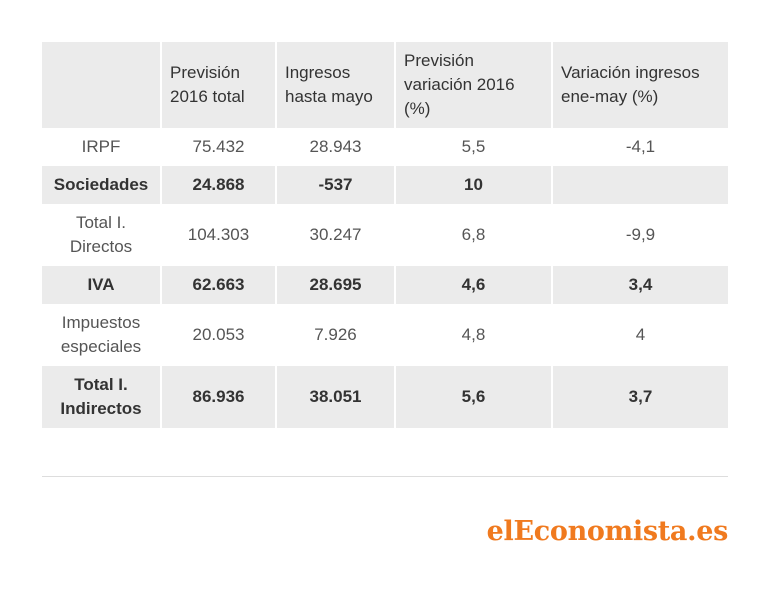  I want to click on cell-variacion-ingresos: 4, so click(640, 335).